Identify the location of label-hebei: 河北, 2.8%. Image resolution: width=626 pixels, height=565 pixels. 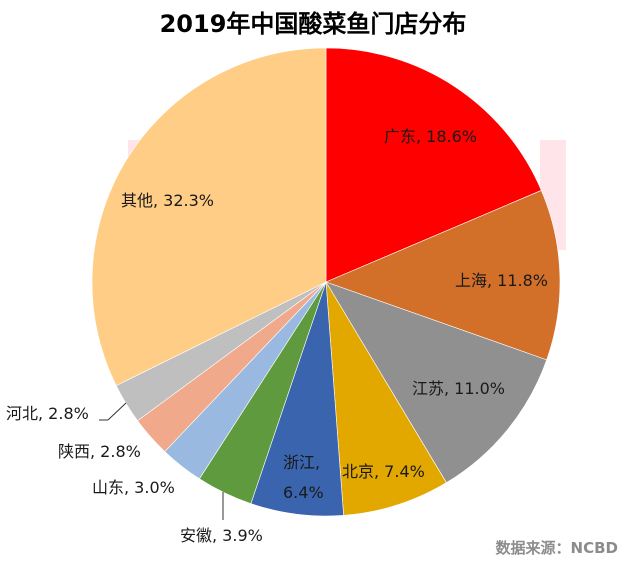
(47, 413).